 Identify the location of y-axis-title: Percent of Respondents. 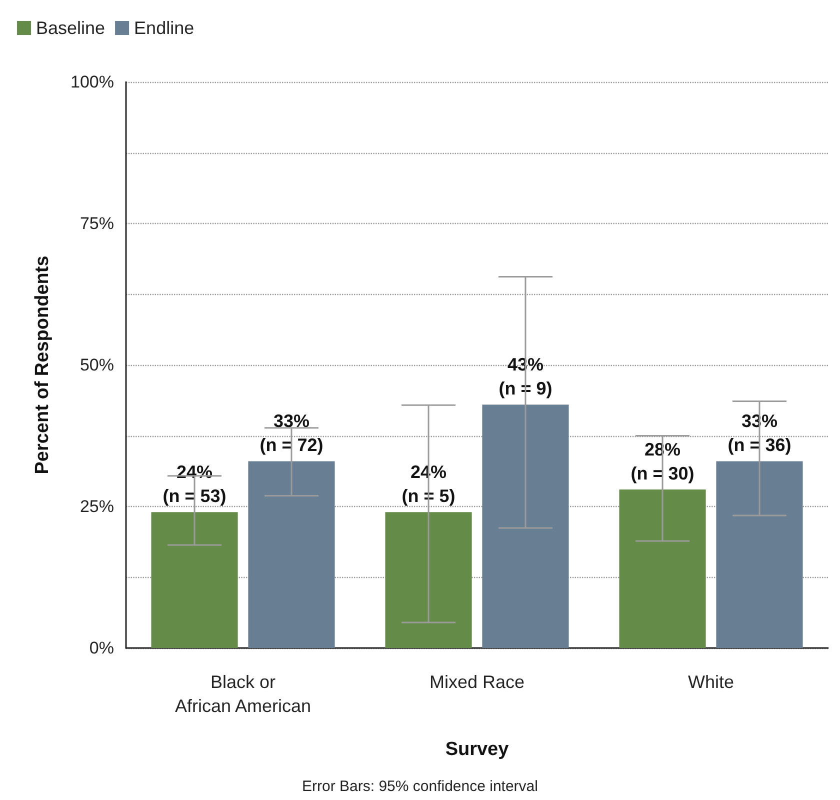
(42, 365).